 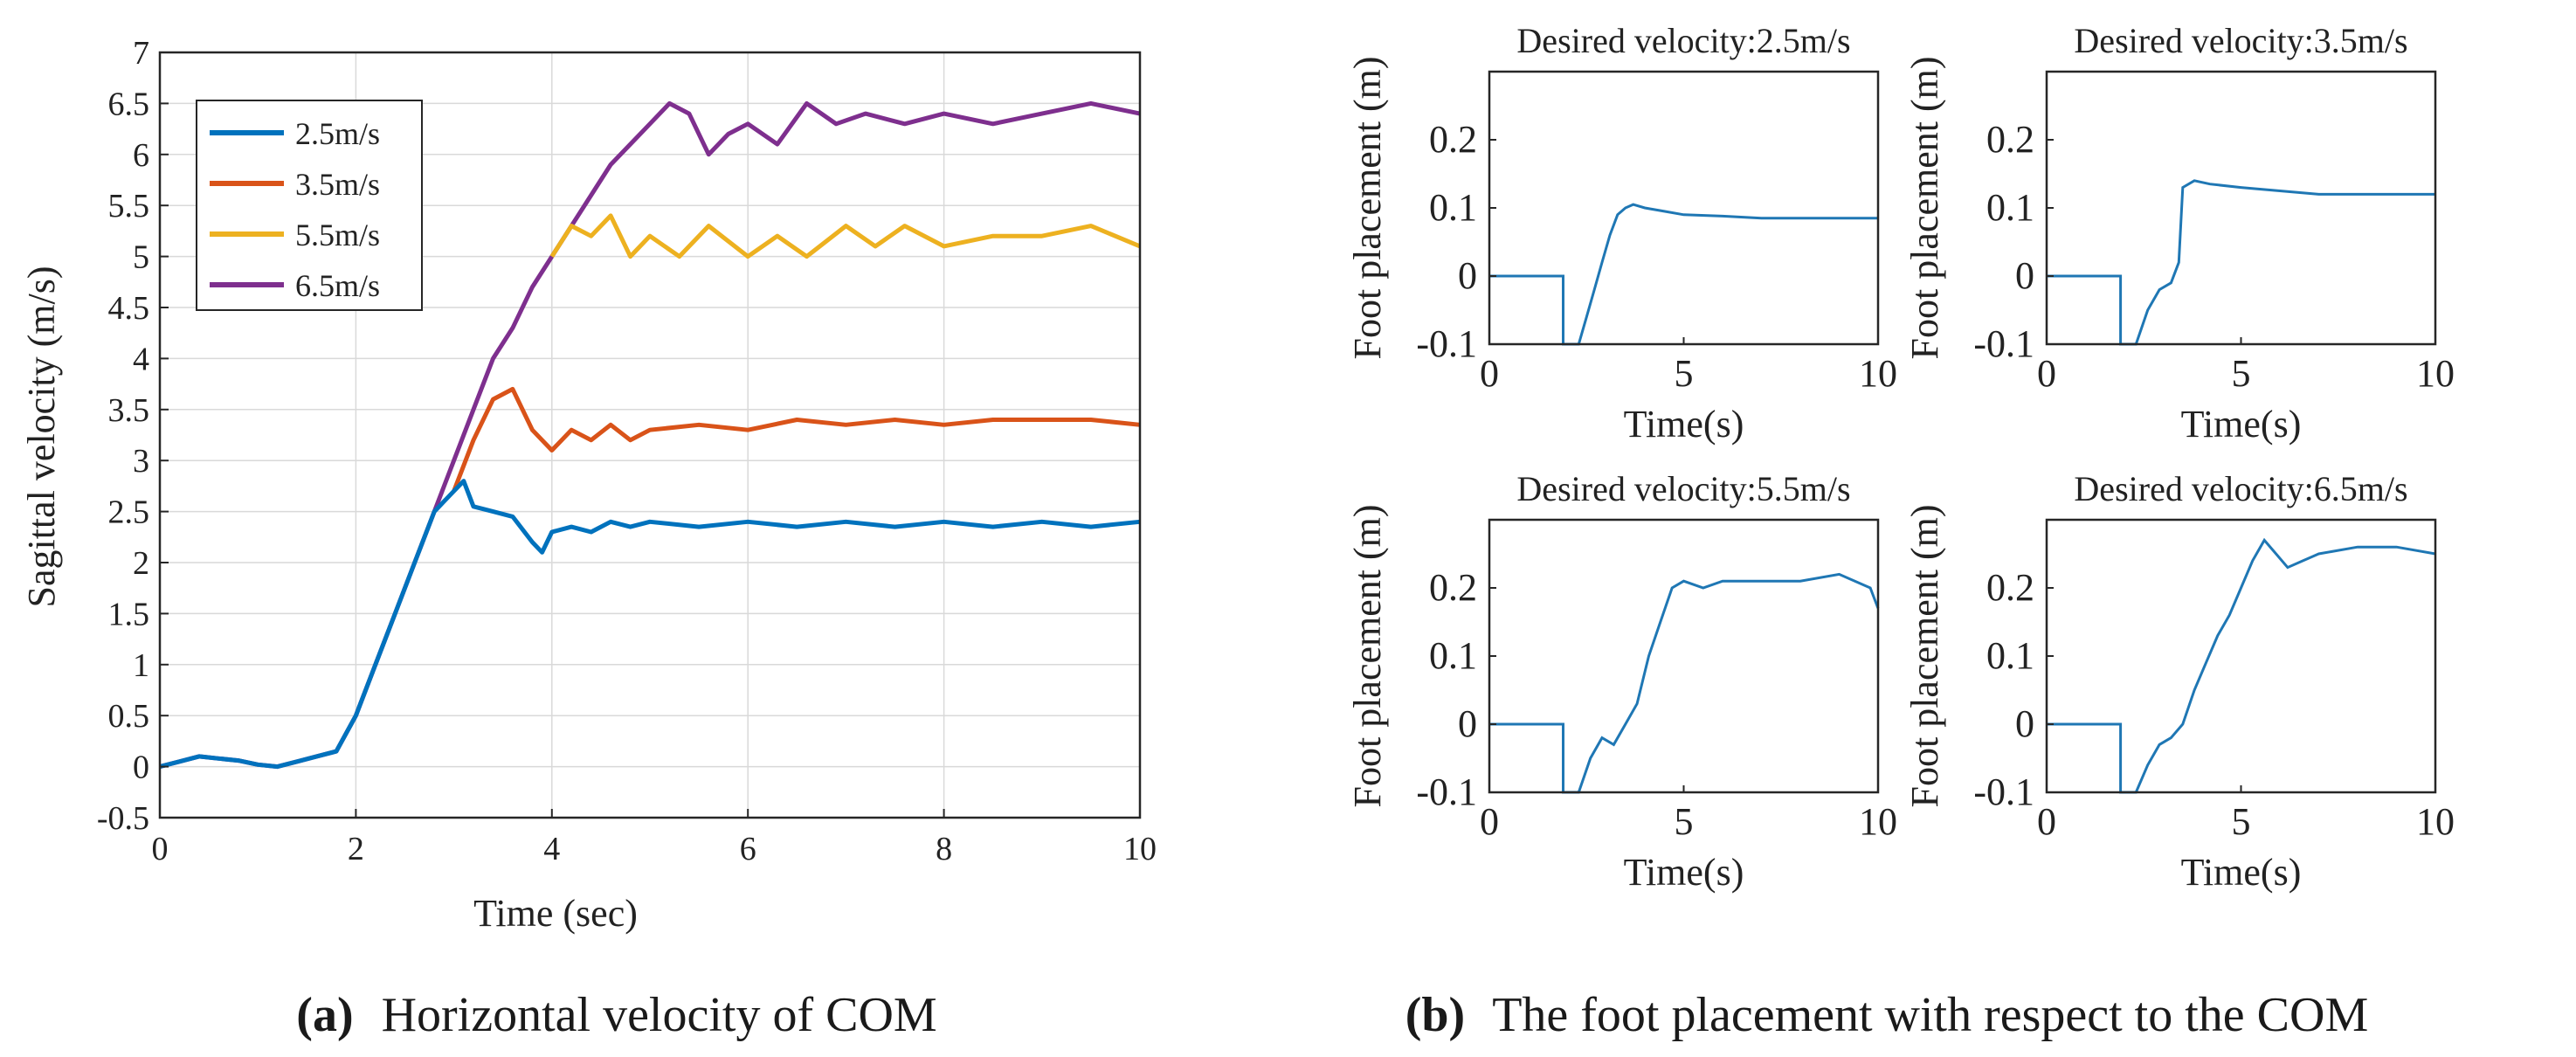 I want to click on subplot-title: Desired velocity:2.5m/s, so click(x=1683, y=41).